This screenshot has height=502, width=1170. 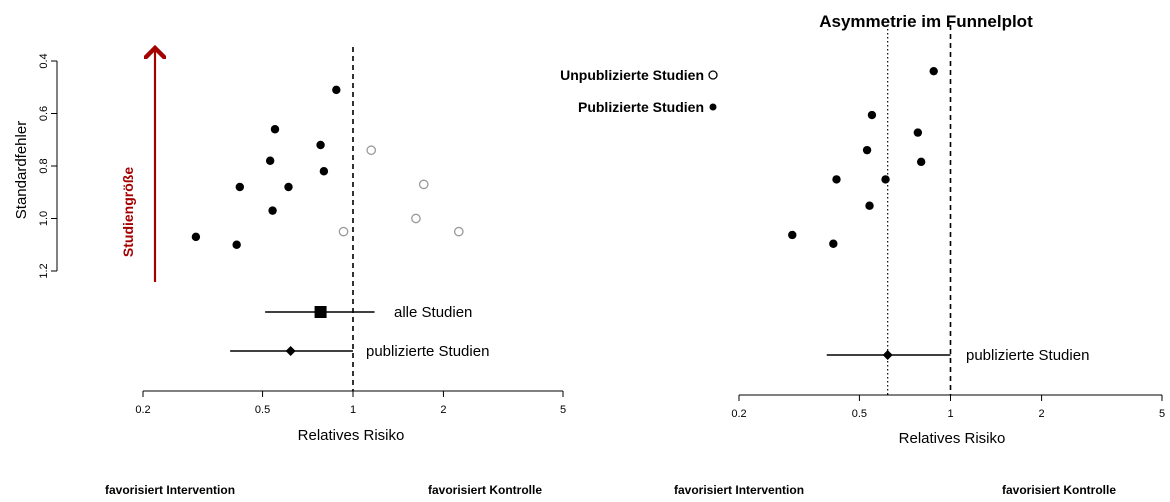 I want to click on left-y-axis-title: Standardfehler, so click(x=21, y=170).